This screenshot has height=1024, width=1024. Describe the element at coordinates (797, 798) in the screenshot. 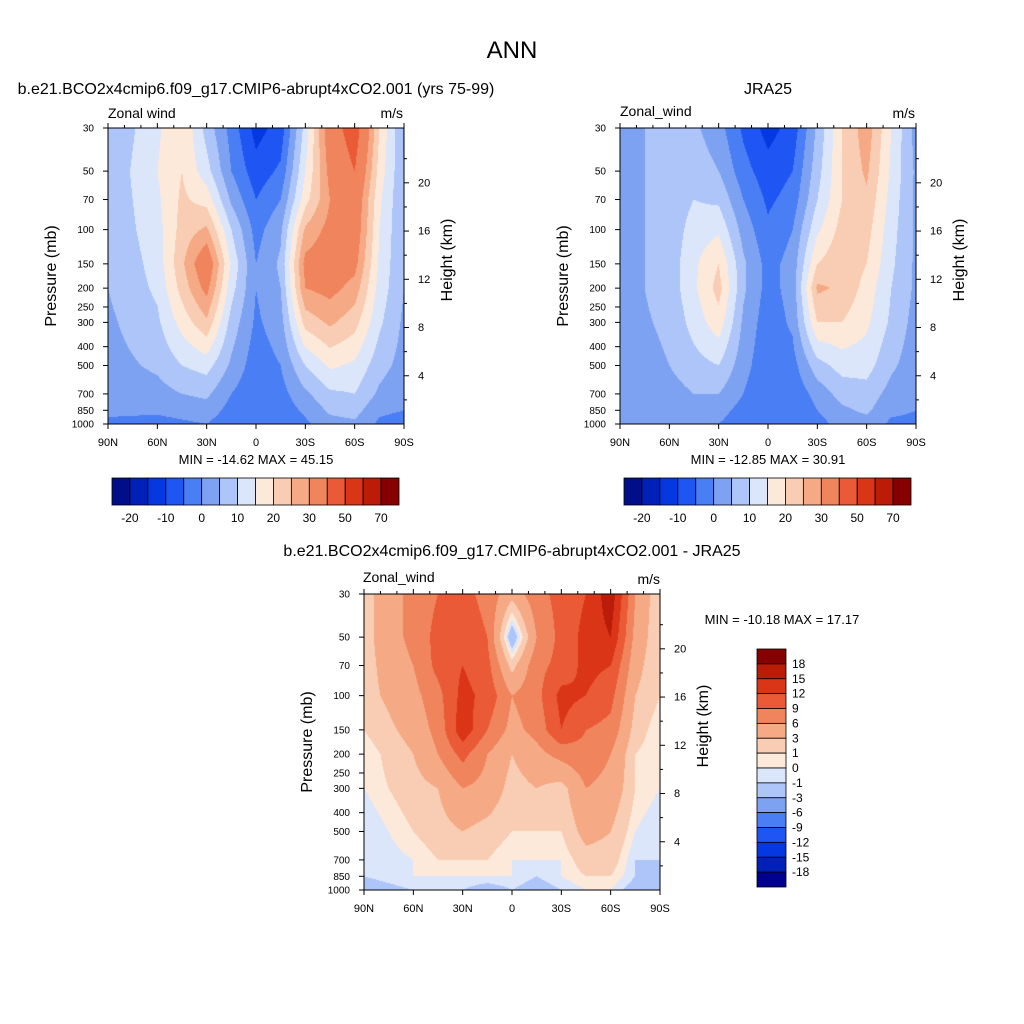

I see `colorbar-label: -3` at that location.